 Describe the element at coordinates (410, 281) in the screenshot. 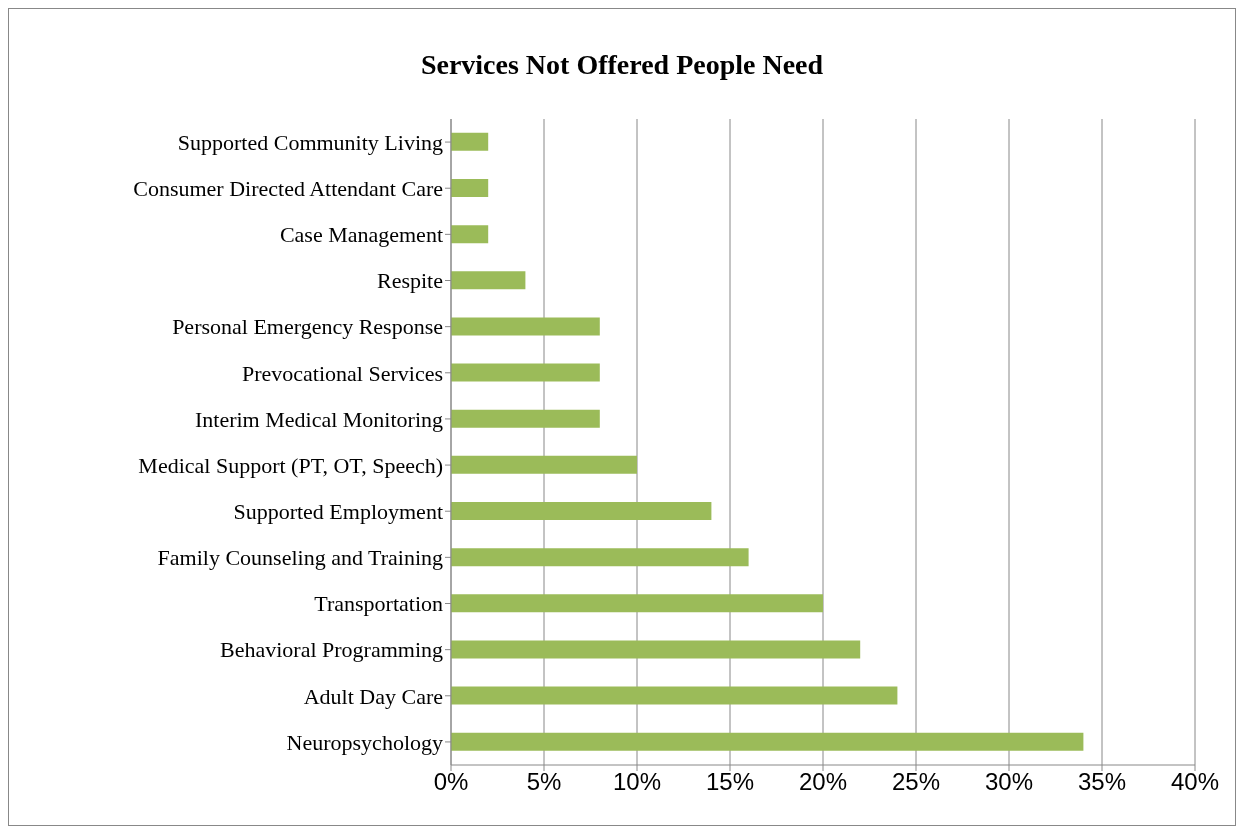

I see `y-tick-label: Respite` at that location.